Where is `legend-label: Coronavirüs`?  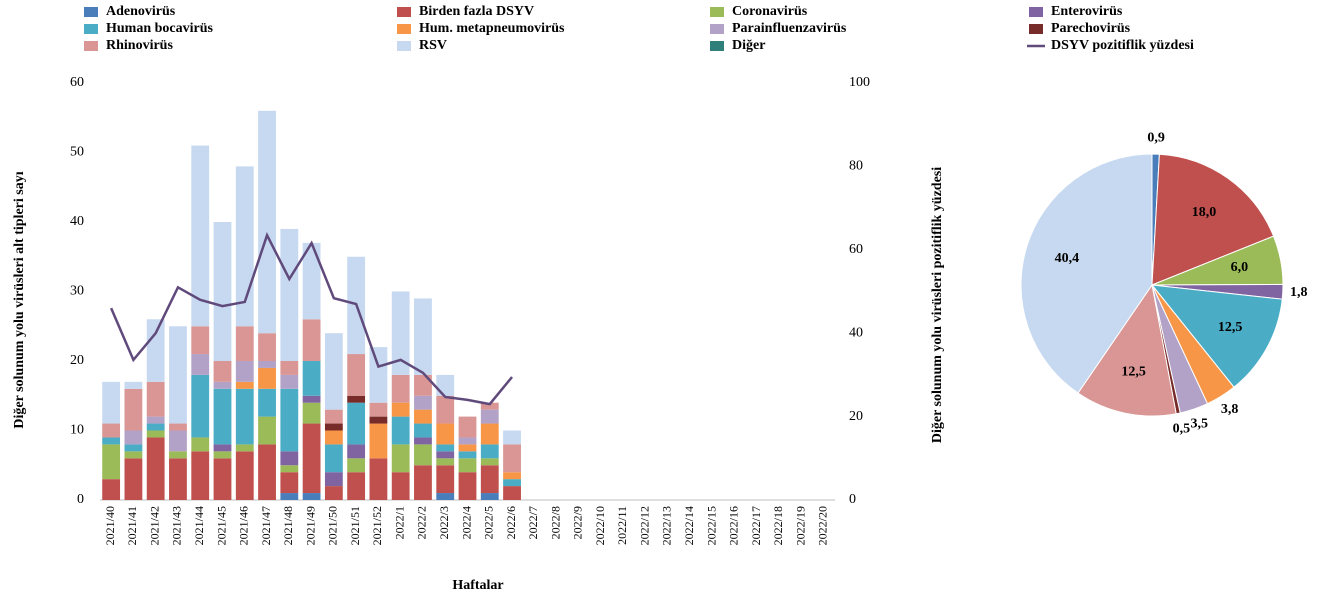 legend-label: Coronavirüs is located at coordinates (770, 11).